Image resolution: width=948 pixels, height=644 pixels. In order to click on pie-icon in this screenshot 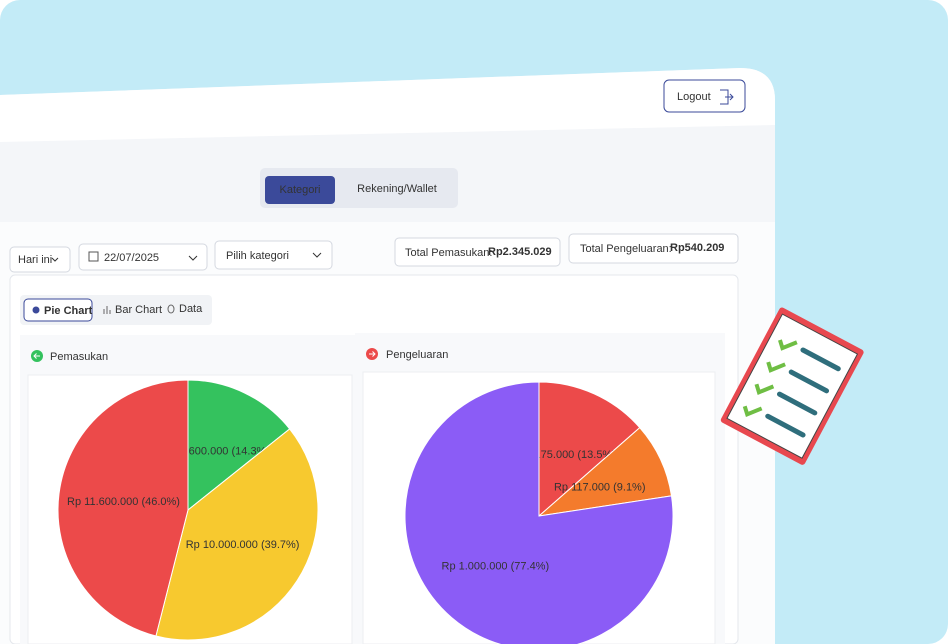, I will do `click(36, 310)`.